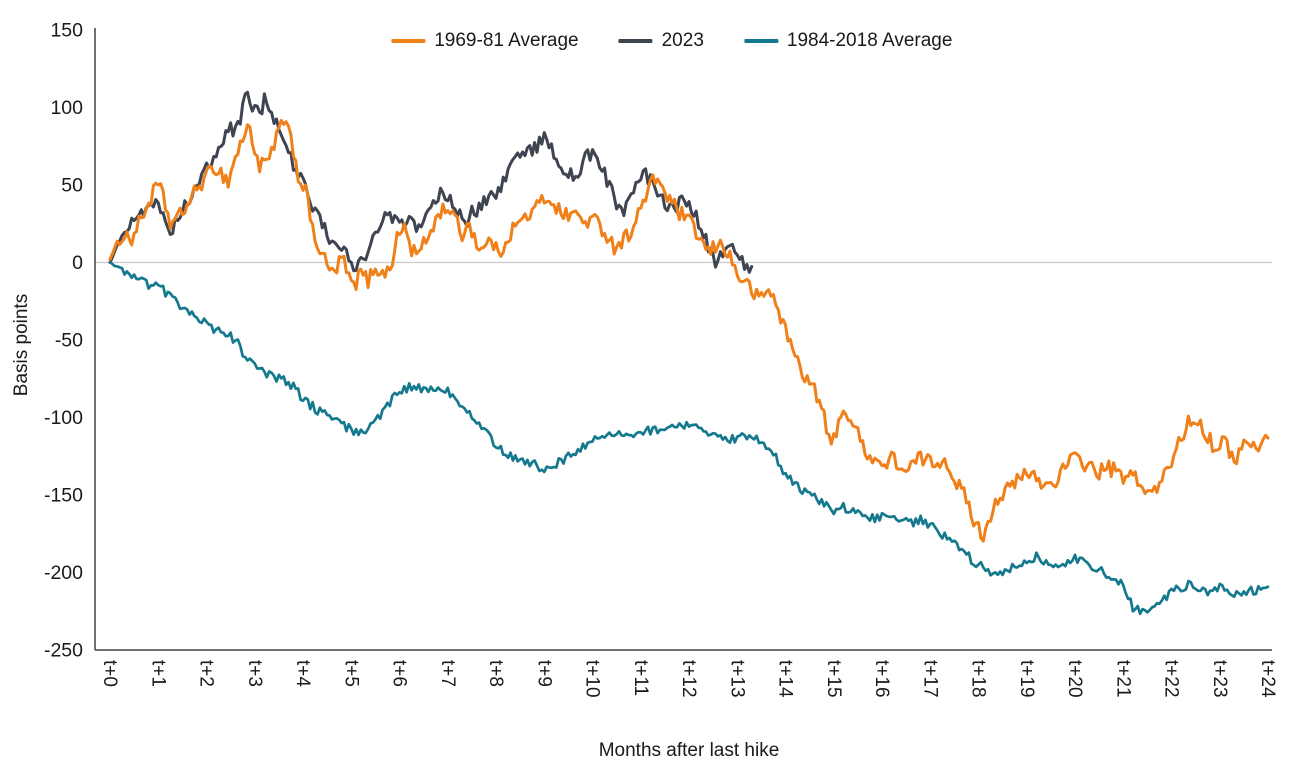 Image resolution: width=1292 pixels, height=777 pixels. I want to click on x-tick-label: t+1, so click(157, 673).